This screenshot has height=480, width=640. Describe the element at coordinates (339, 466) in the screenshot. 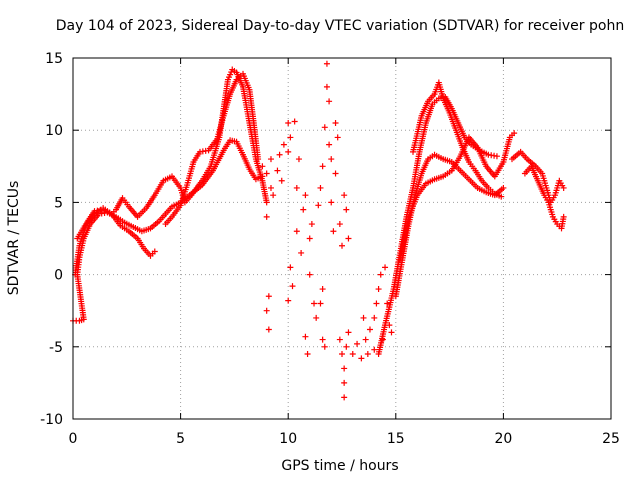

I see `x-axis-label: GPS time / hours` at that location.